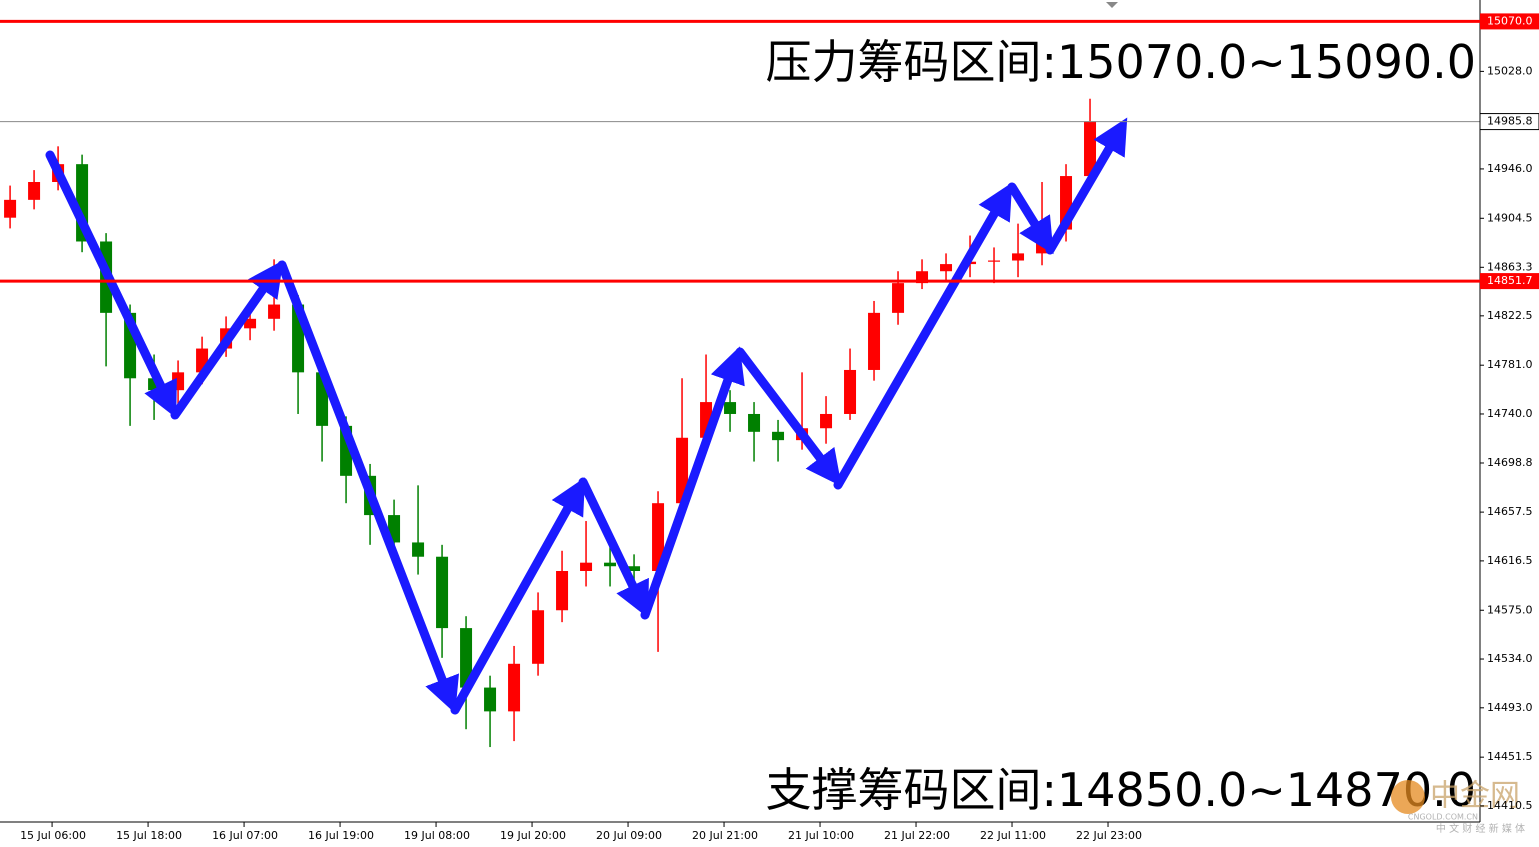 The width and height of the screenshot is (1539, 847). What do you see at coordinates (1510, 364) in the screenshot?
I see `y-tick-label: 14781.0` at bounding box center [1510, 364].